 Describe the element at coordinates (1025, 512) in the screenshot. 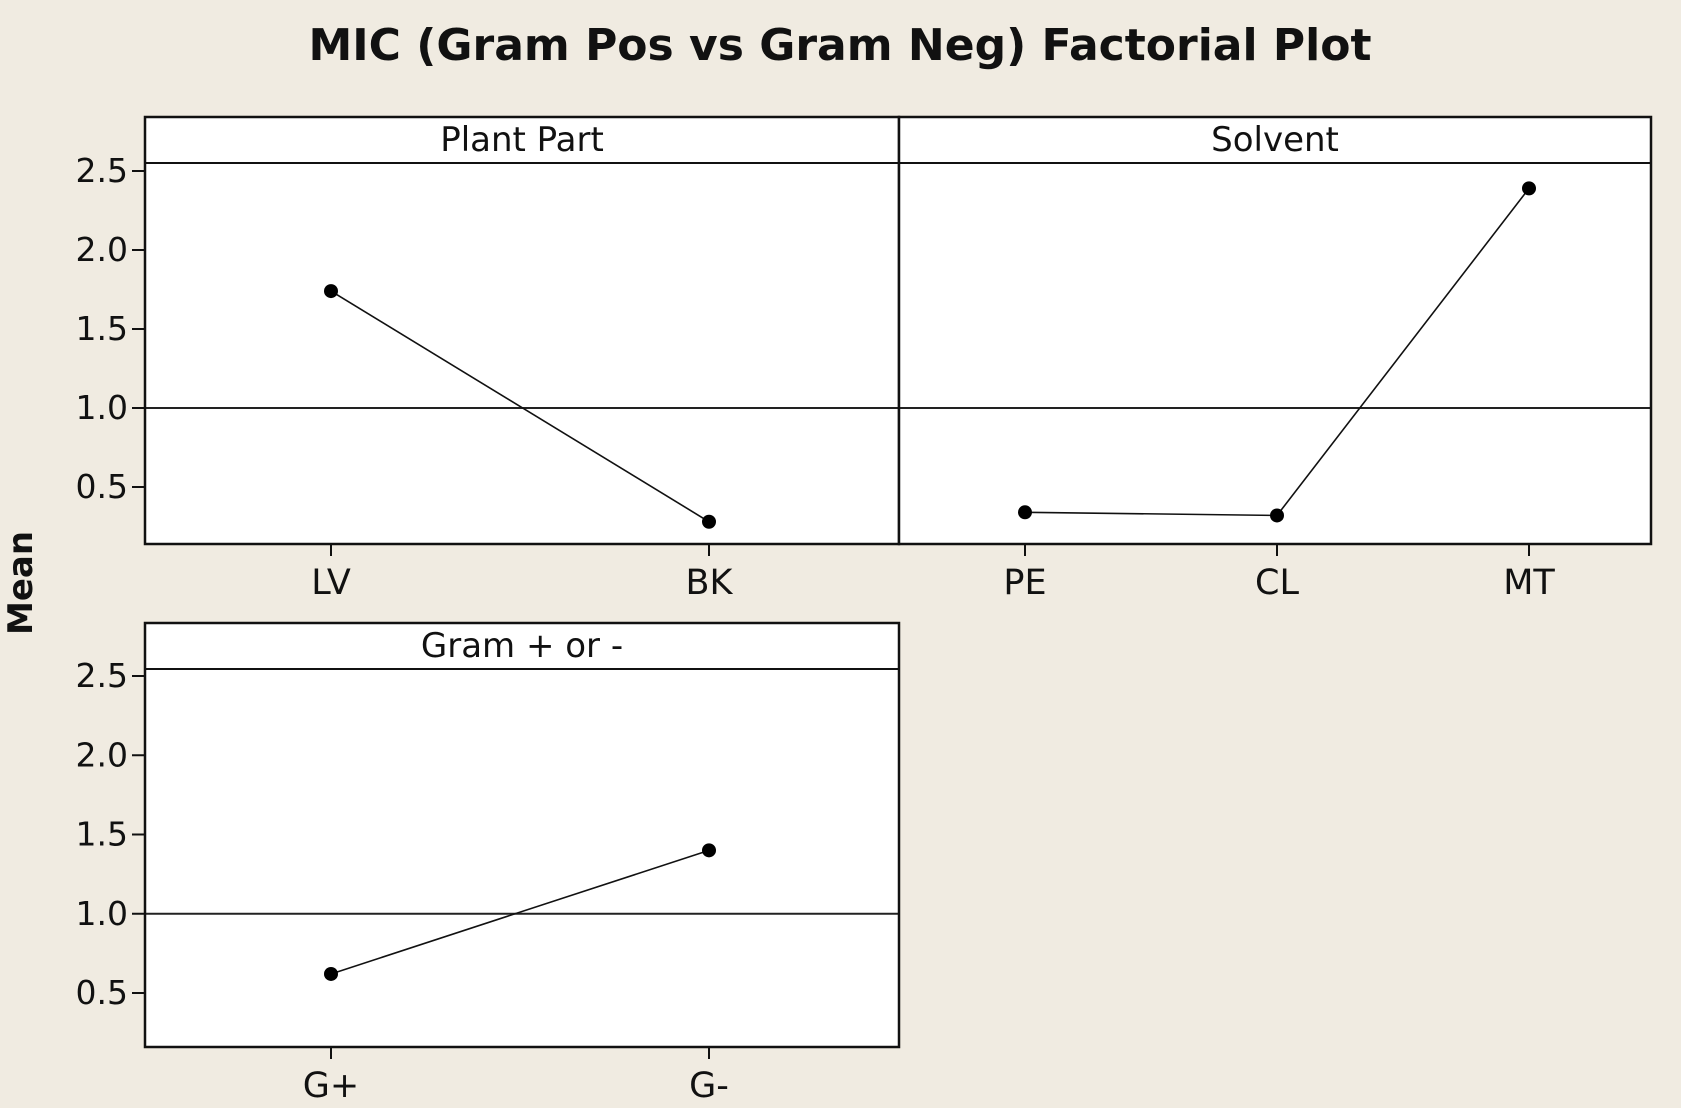

I see `data-point-pe` at that location.